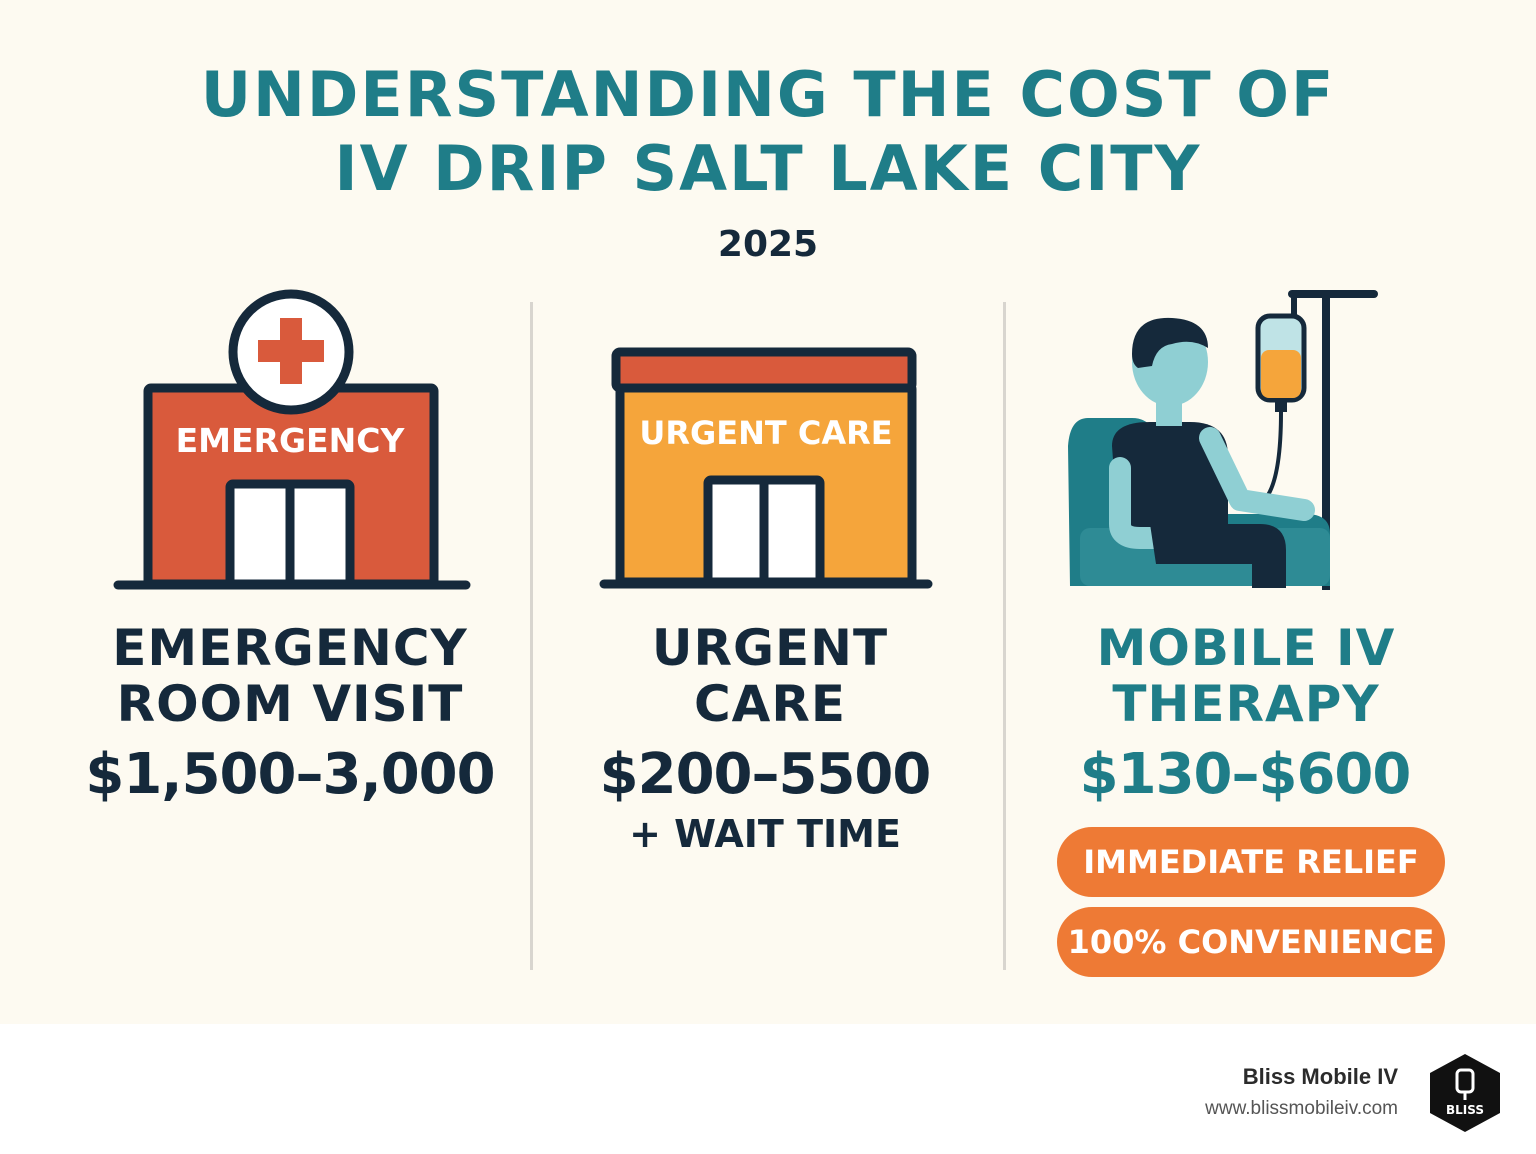 The width and height of the screenshot is (1536, 1154). What do you see at coordinates (765, 774) in the screenshot?
I see `urgent-care-price: $200–5500` at bounding box center [765, 774].